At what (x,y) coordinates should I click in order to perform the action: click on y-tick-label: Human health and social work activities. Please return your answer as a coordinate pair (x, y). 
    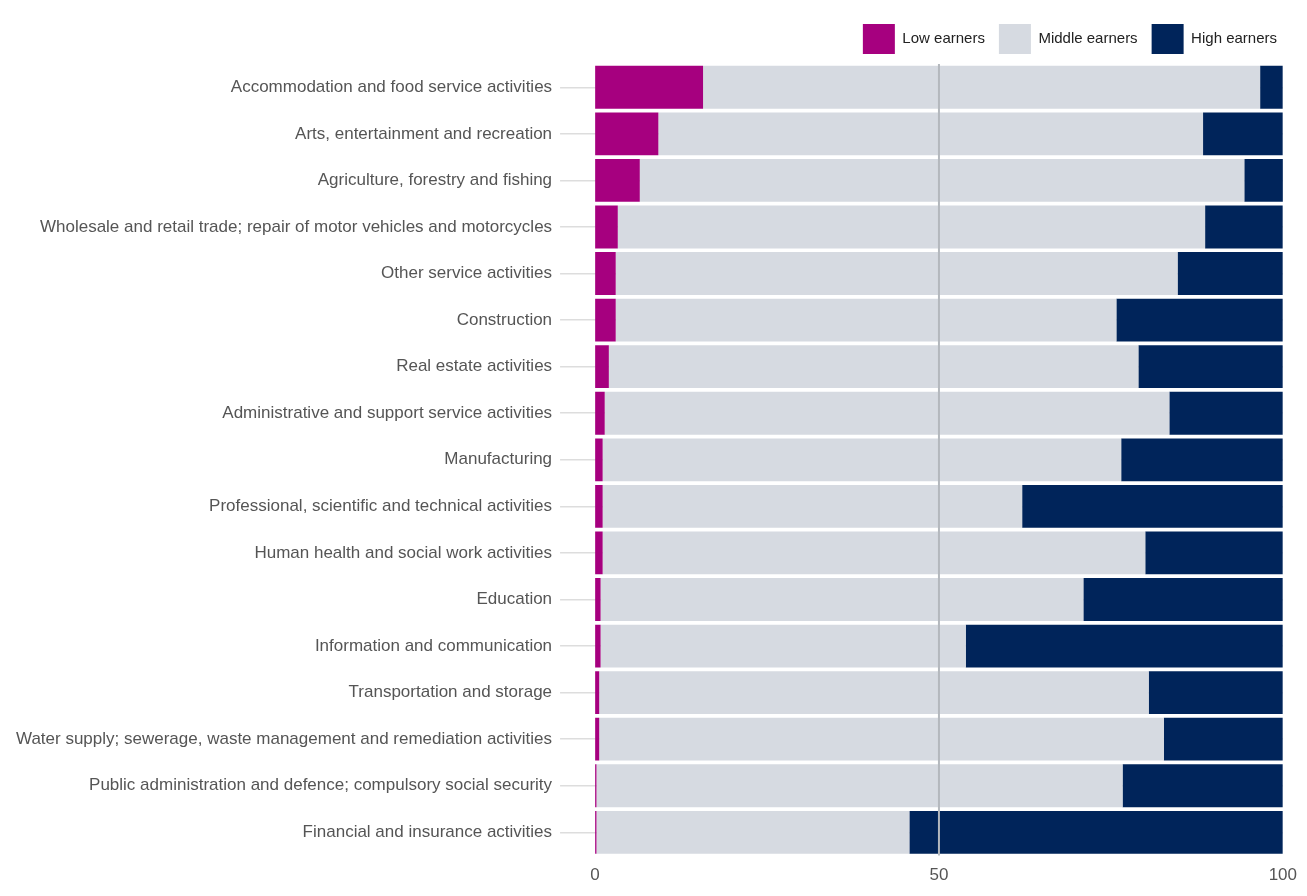
    Looking at the image, I should click on (403, 552).